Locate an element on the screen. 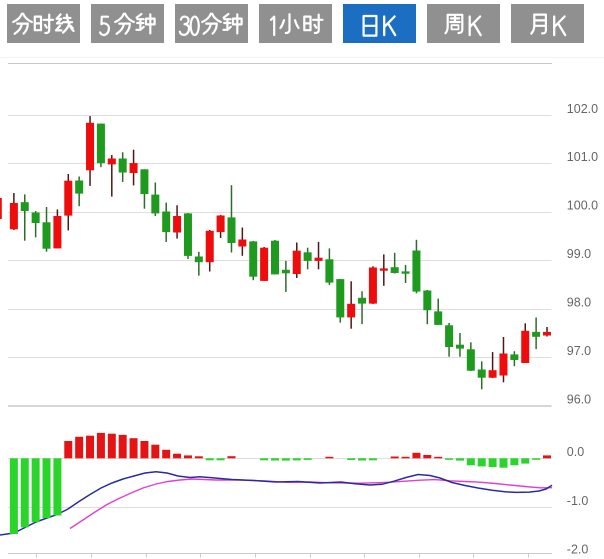 This screenshot has width=604, height=559. svg-text: 96.0 is located at coordinates (579, 399).